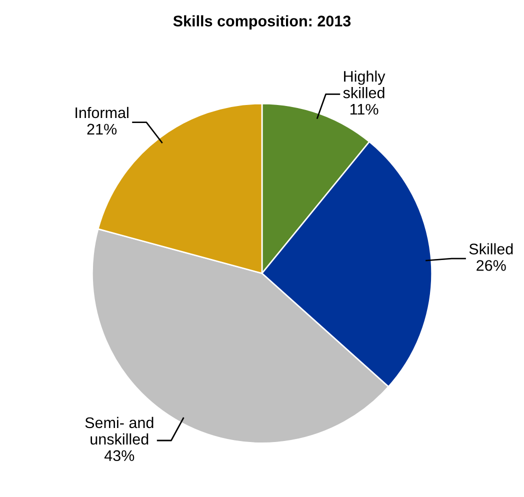 Image resolution: width=524 pixels, height=497 pixels. I want to click on chart-title: Skills composition: 2013, so click(262, 22).